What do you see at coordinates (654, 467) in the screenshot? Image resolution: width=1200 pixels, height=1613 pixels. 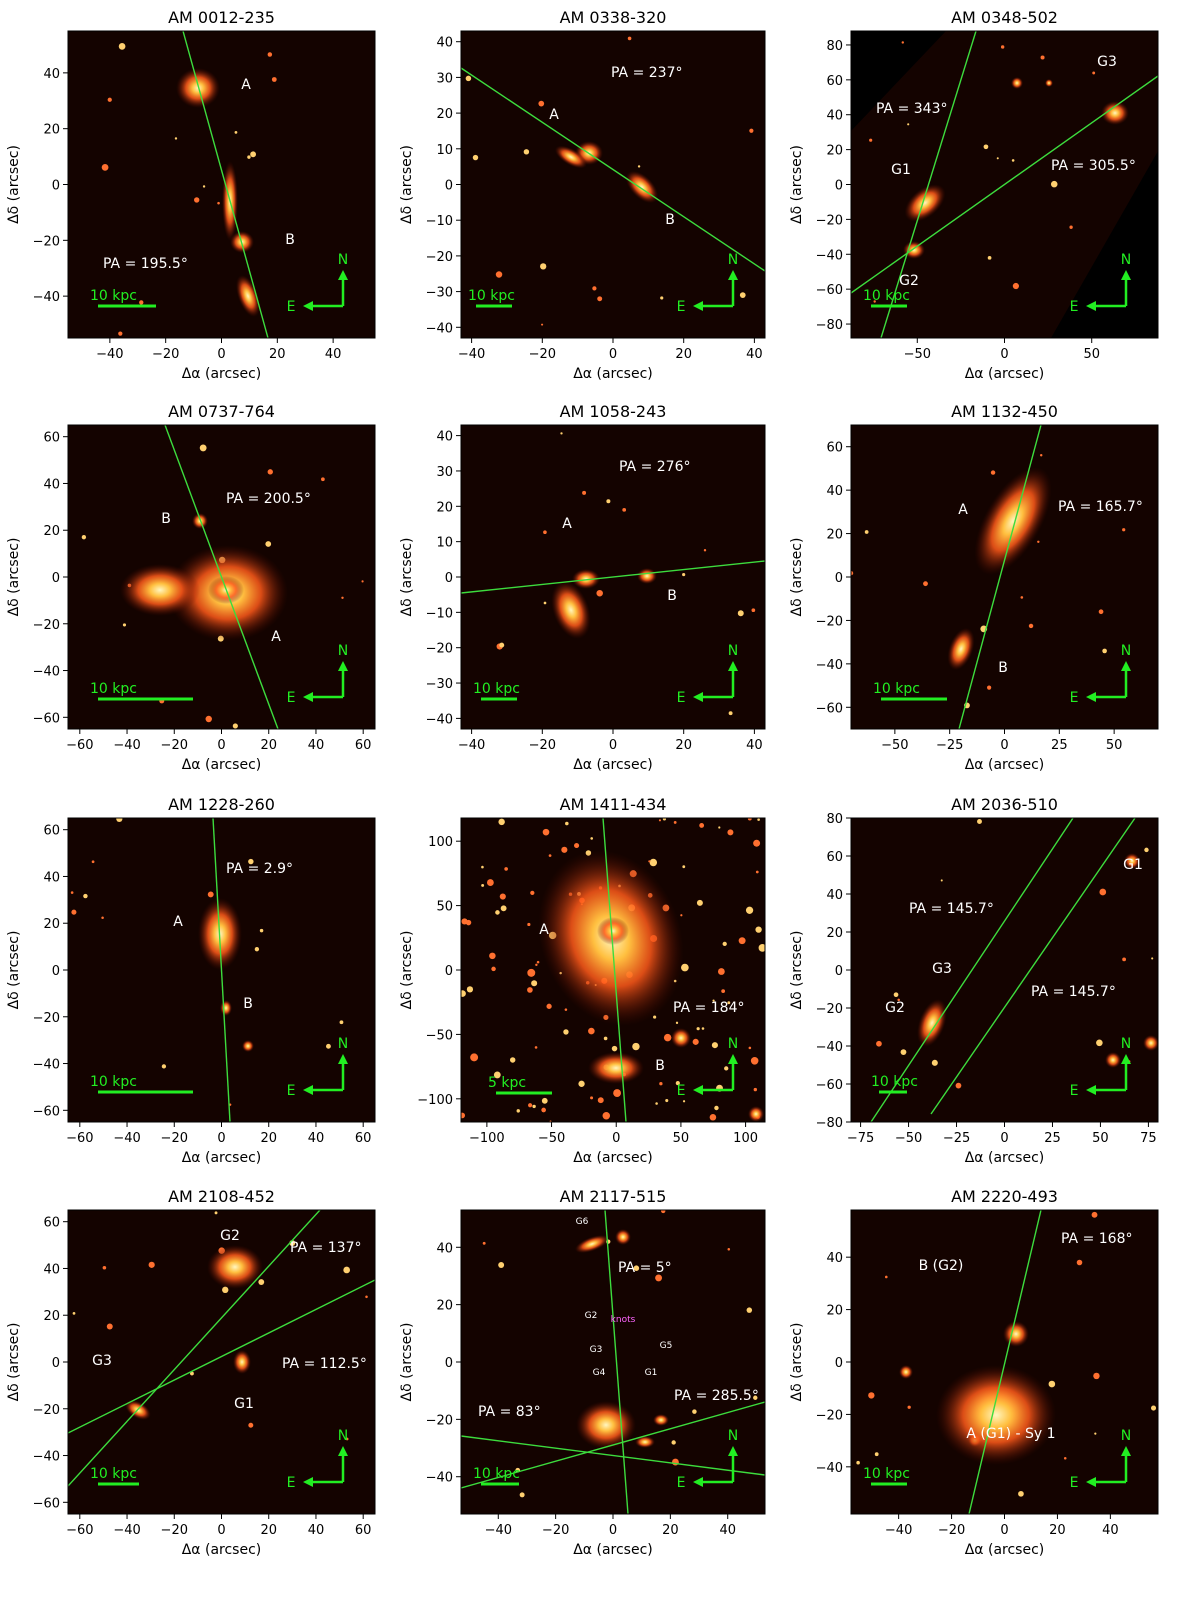 I see `pa-label: PA = 276°` at bounding box center [654, 467].